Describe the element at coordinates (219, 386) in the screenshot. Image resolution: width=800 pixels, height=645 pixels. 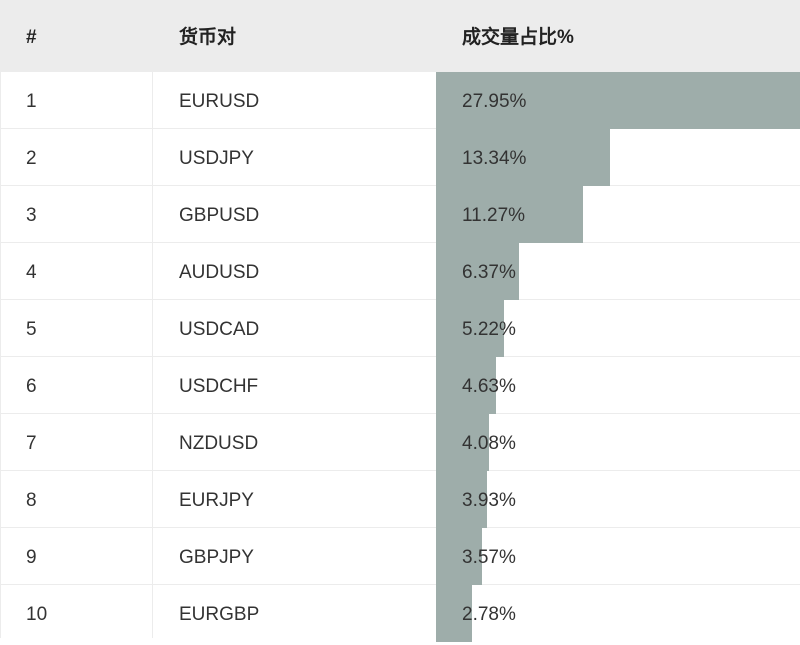
I see `currency-pair-cell: USDCHF` at that location.